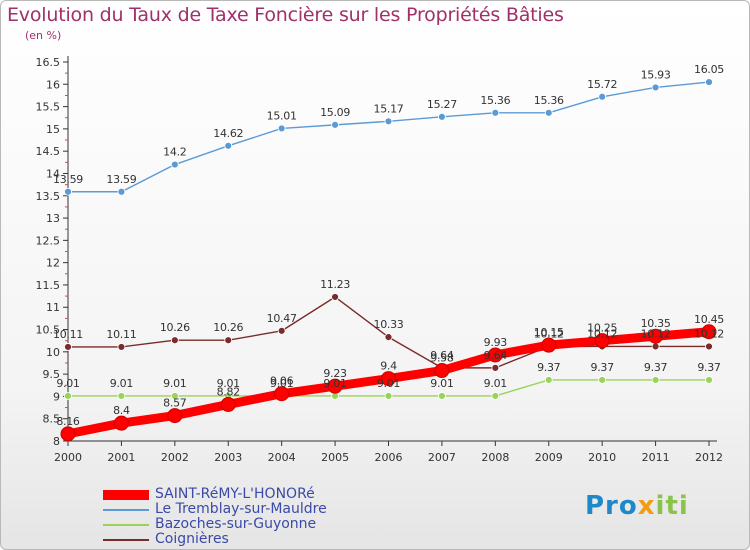 The height and width of the screenshot is (550, 750). I want to click on x-tick-label: 2000, so click(68, 457).